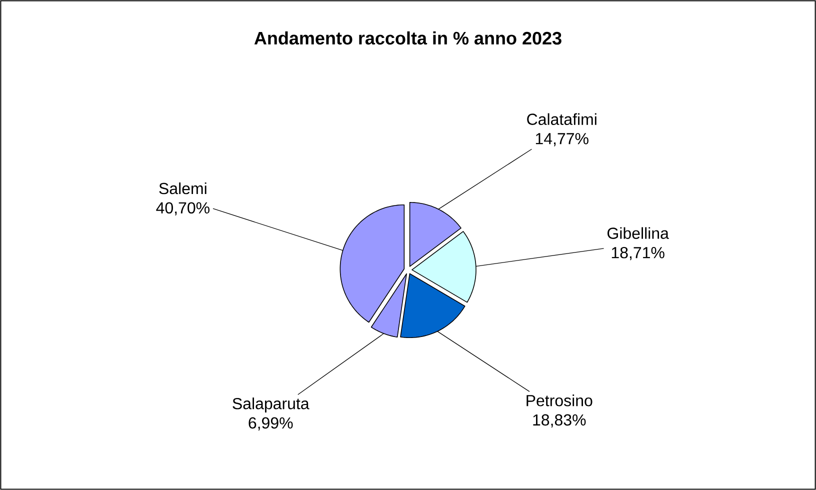 Image resolution: width=816 pixels, height=490 pixels. What do you see at coordinates (559, 421) in the screenshot?
I see `data-label: 18,83%` at bounding box center [559, 421].